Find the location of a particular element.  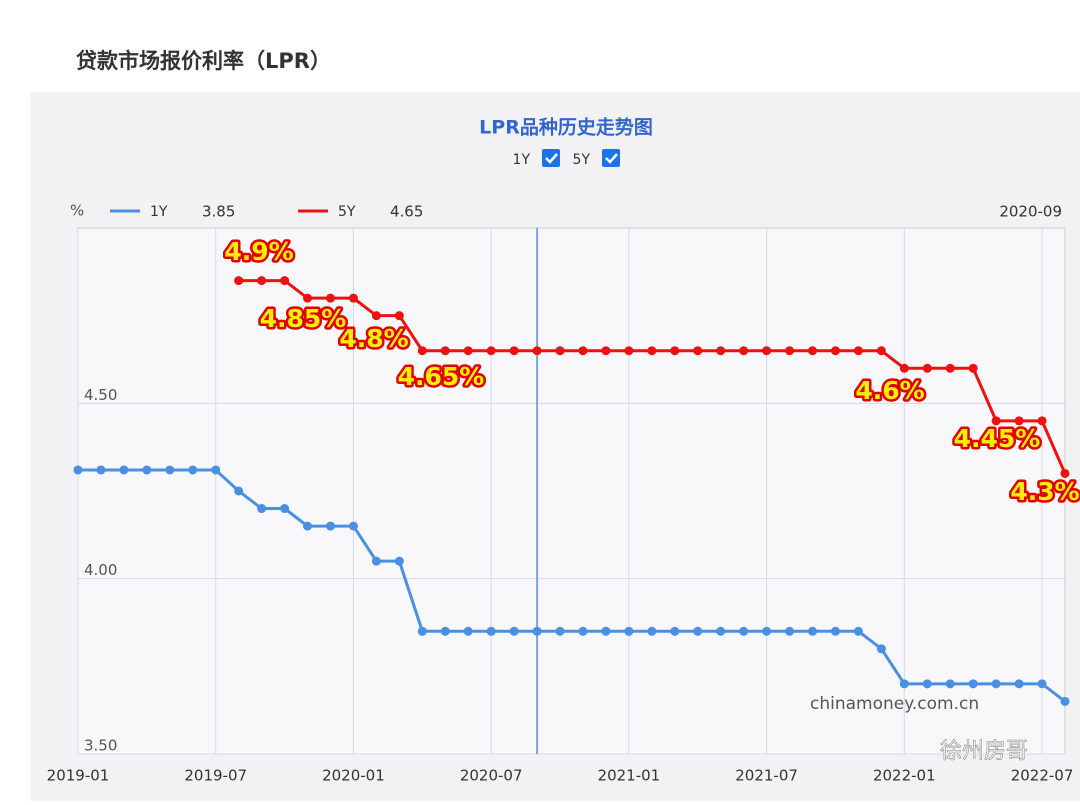

x-tick-label: 2020-01 is located at coordinates (353, 776).